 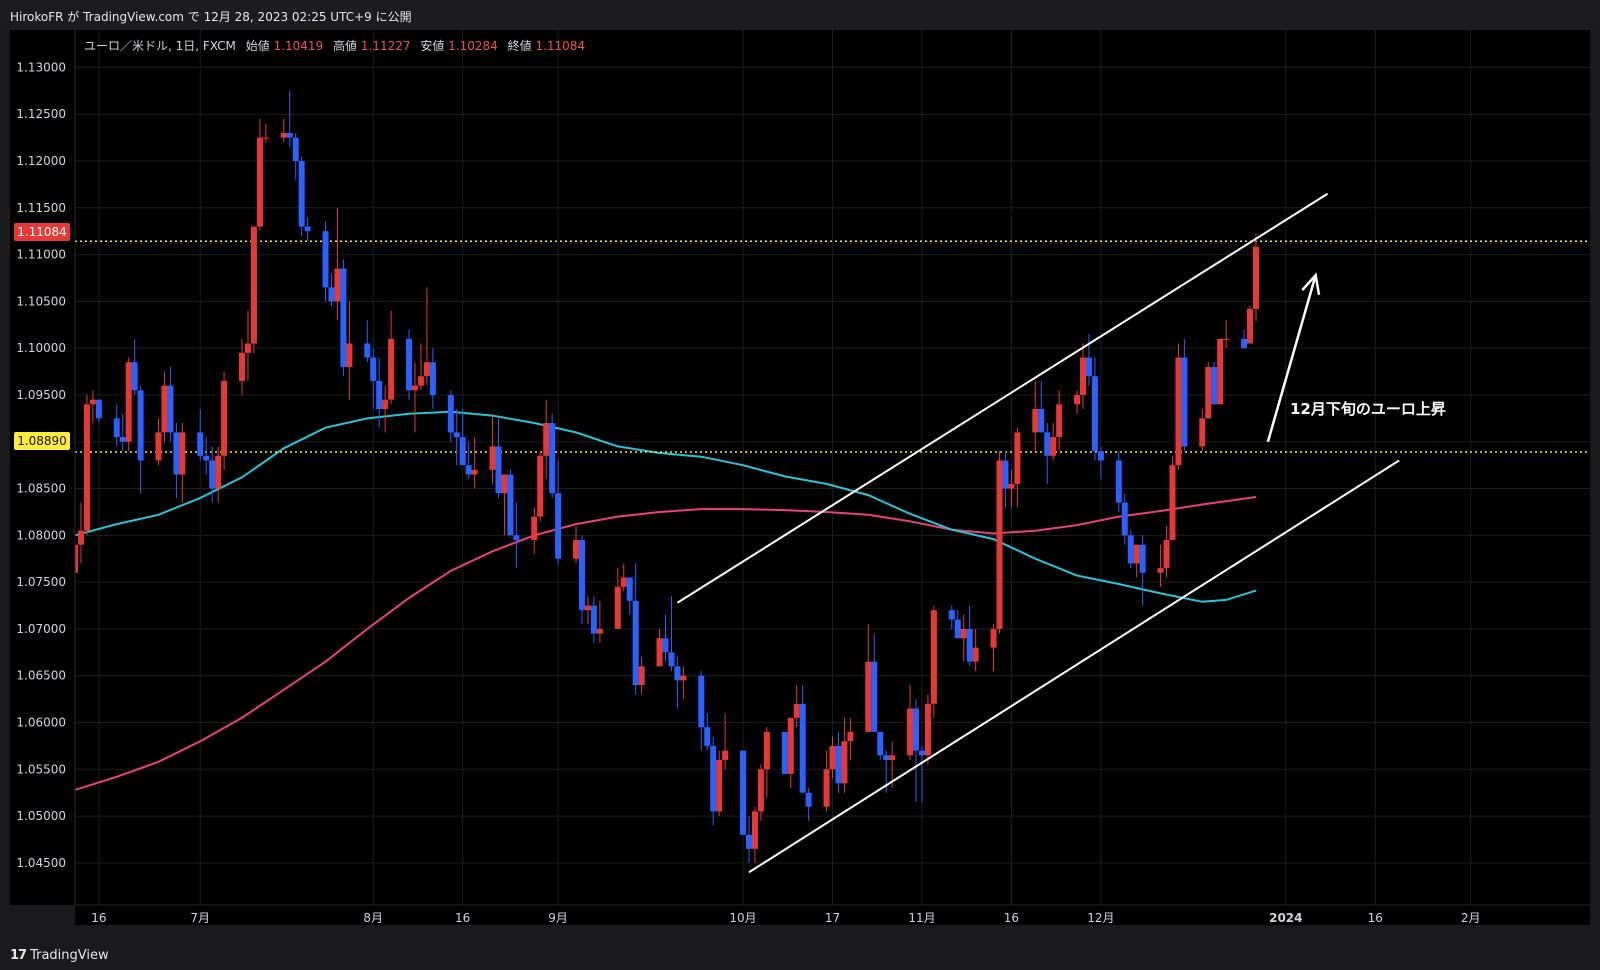 What do you see at coordinates (345, 45) in the screenshot?
I see `legend-high-label: 高値` at bounding box center [345, 45].